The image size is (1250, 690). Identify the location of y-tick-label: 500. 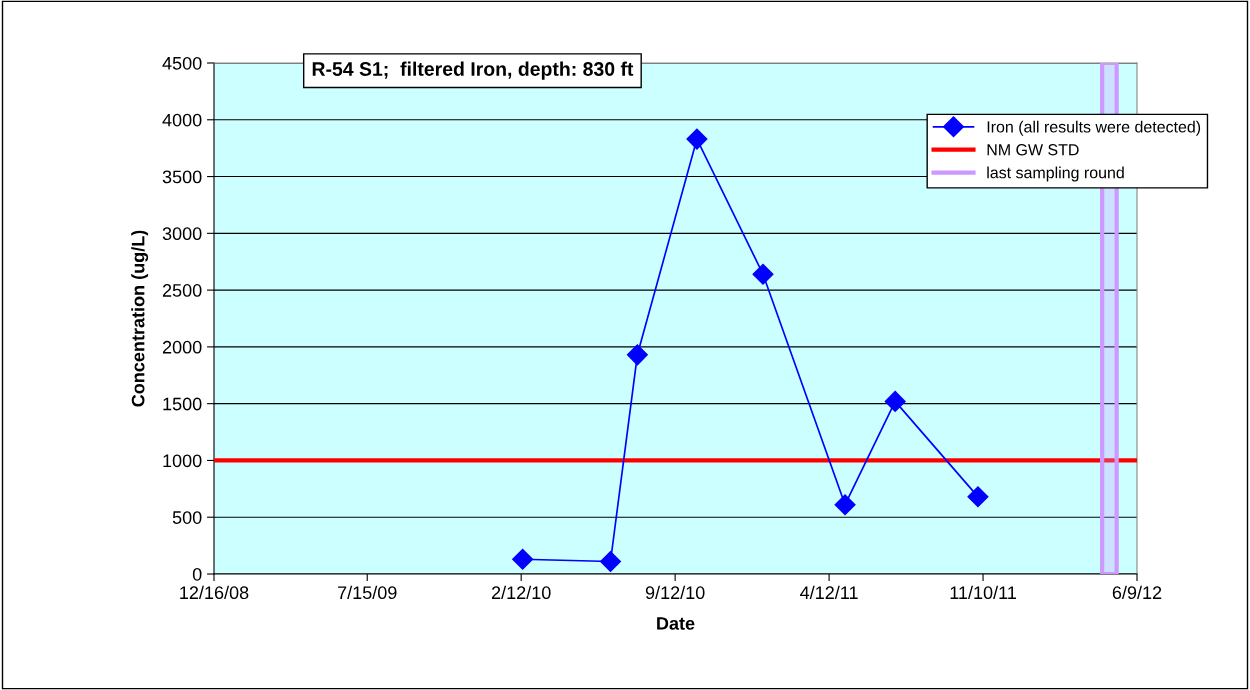
(187, 517).